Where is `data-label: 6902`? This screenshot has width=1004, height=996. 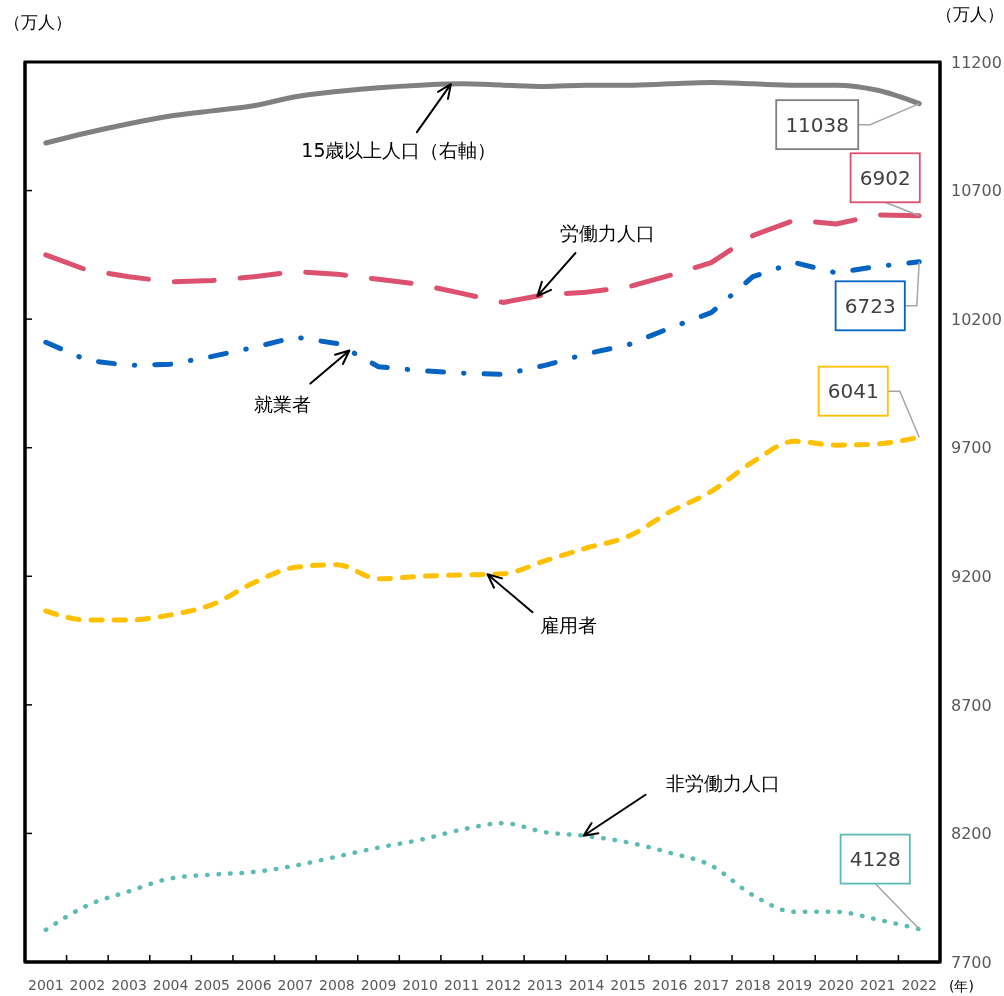
data-label: 6902 is located at coordinates (885, 177).